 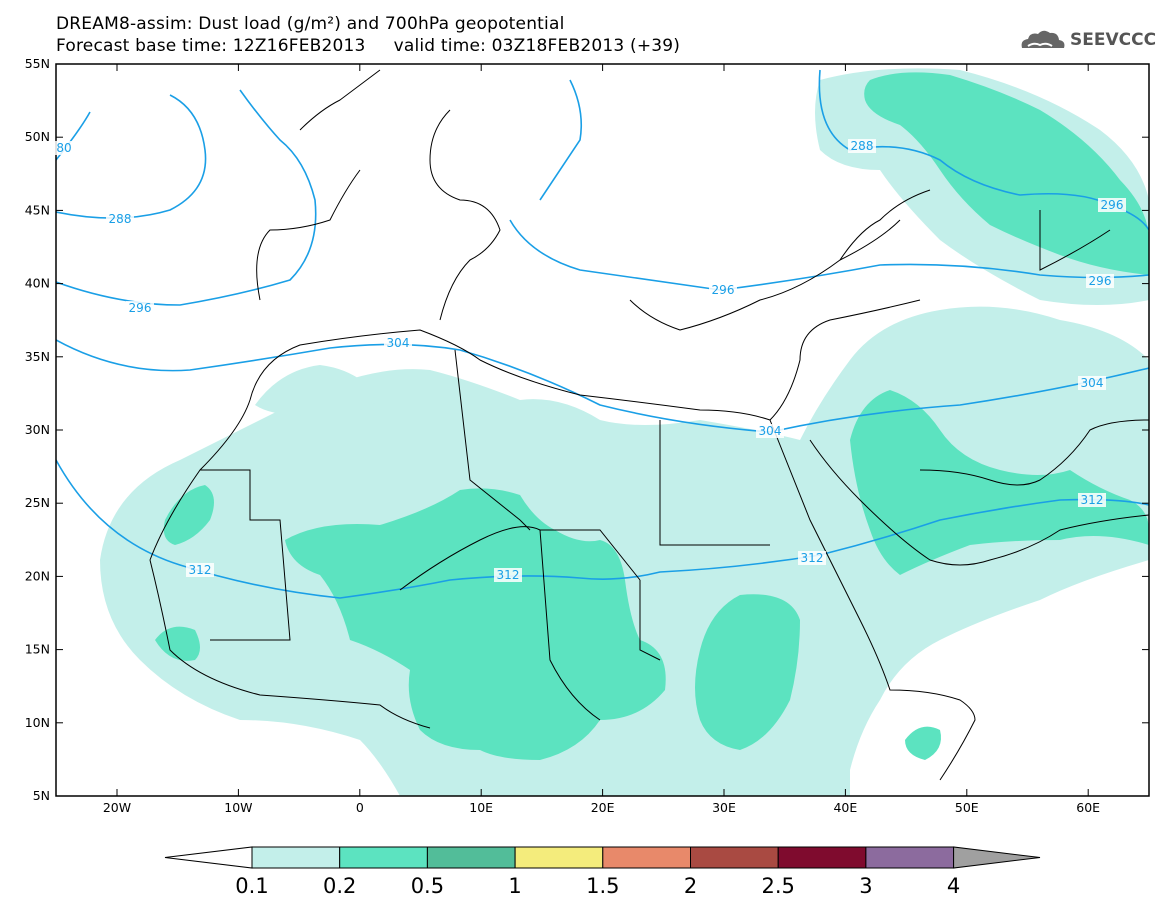 What do you see at coordinates (37, 722) in the screenshot?
I see `lat-label: 10N` at bounding box center [37, 722].